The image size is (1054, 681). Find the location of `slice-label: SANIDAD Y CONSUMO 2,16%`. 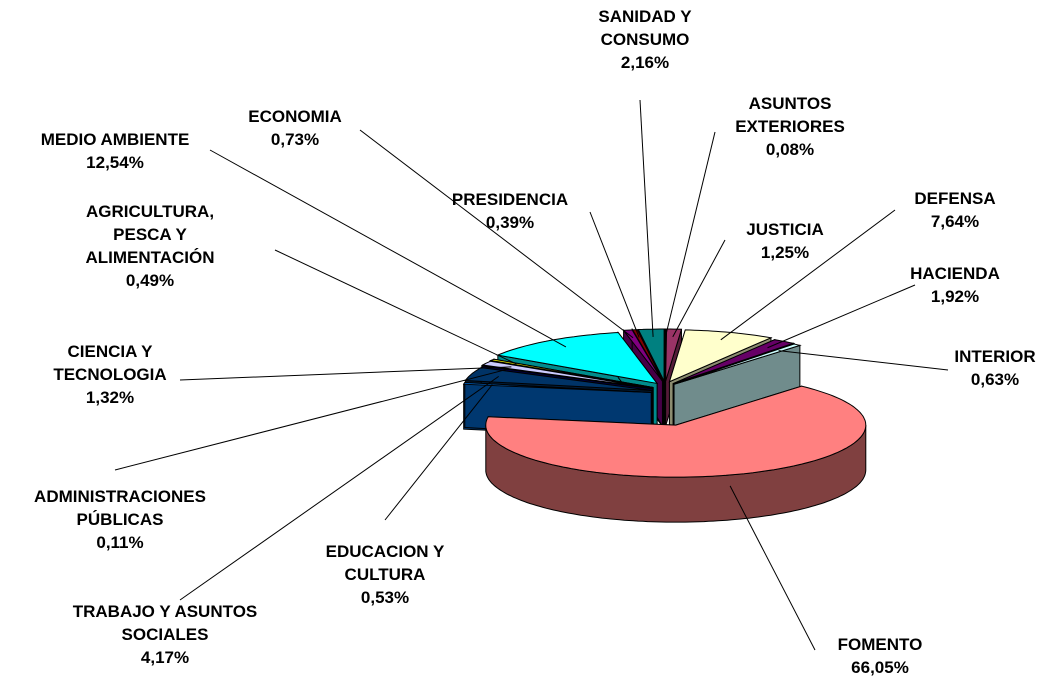

slice-label: SANIDAD Y CONSUMO 2,16% is located at coordinates (645, 39).